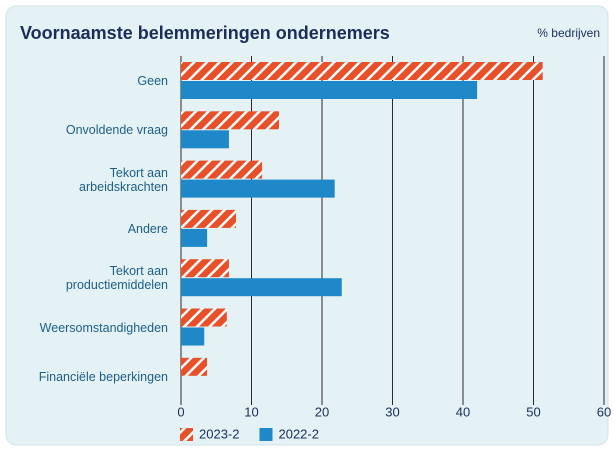 The width and height of the screenshot is (614, 451). What do you see at coordinates (251, 411) in the screenshot?
I see `x-tick-label: 10` at bounding box center [251, 411].